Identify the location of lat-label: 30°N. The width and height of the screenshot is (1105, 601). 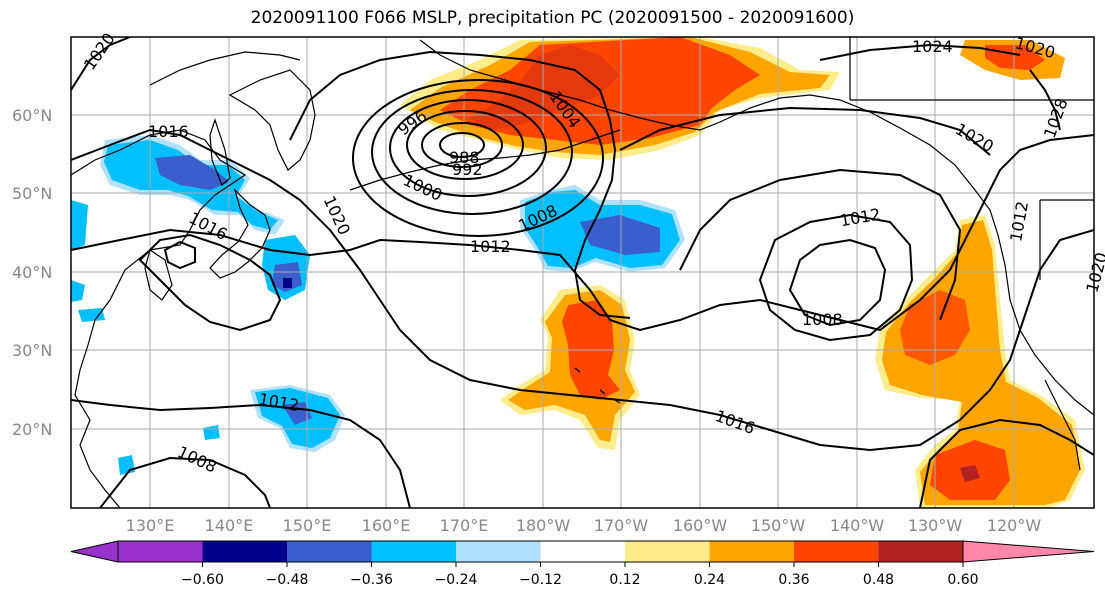
(32, 350).